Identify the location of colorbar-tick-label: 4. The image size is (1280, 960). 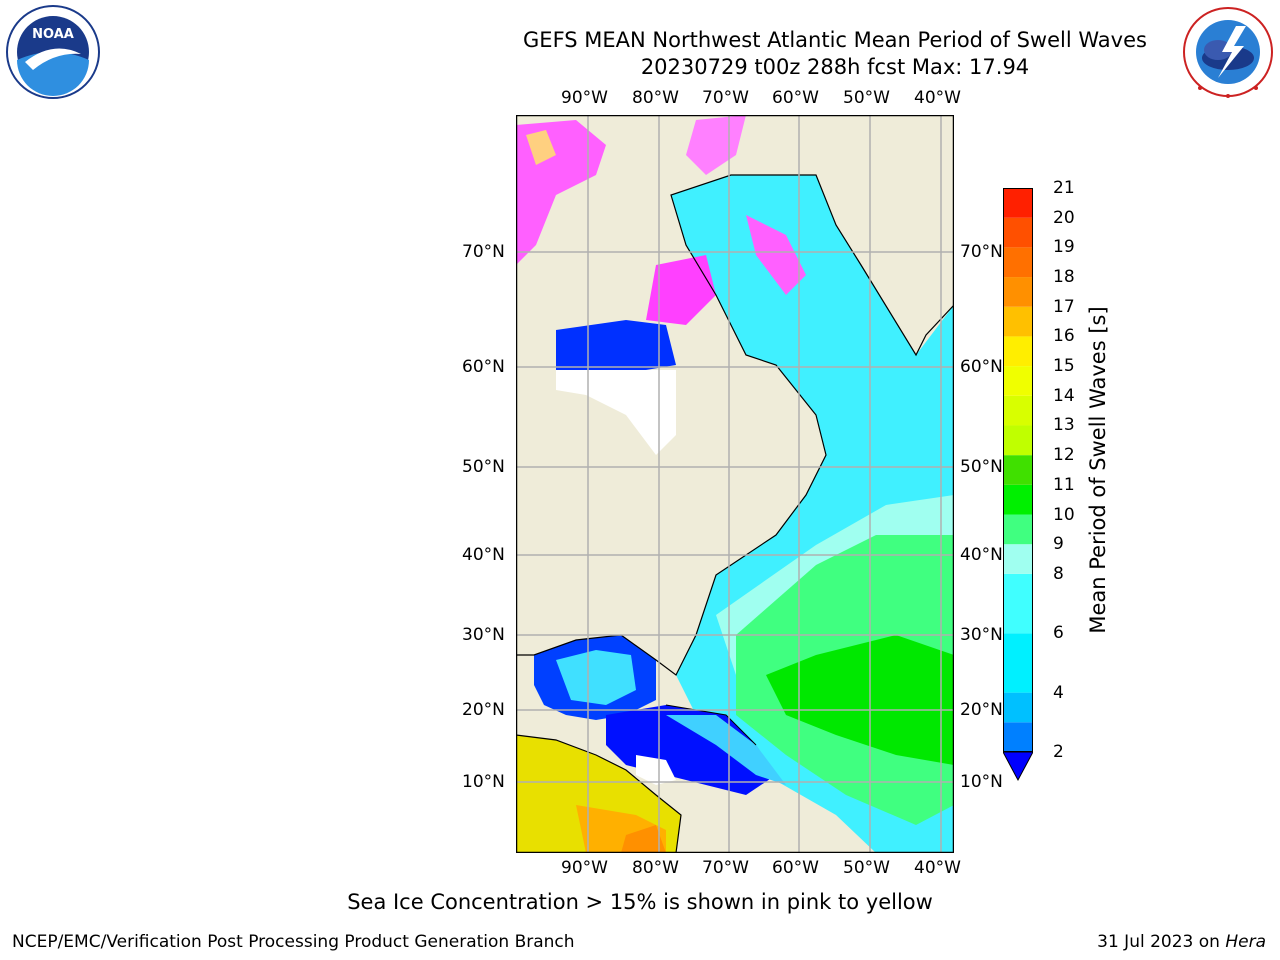
(1058, 692).